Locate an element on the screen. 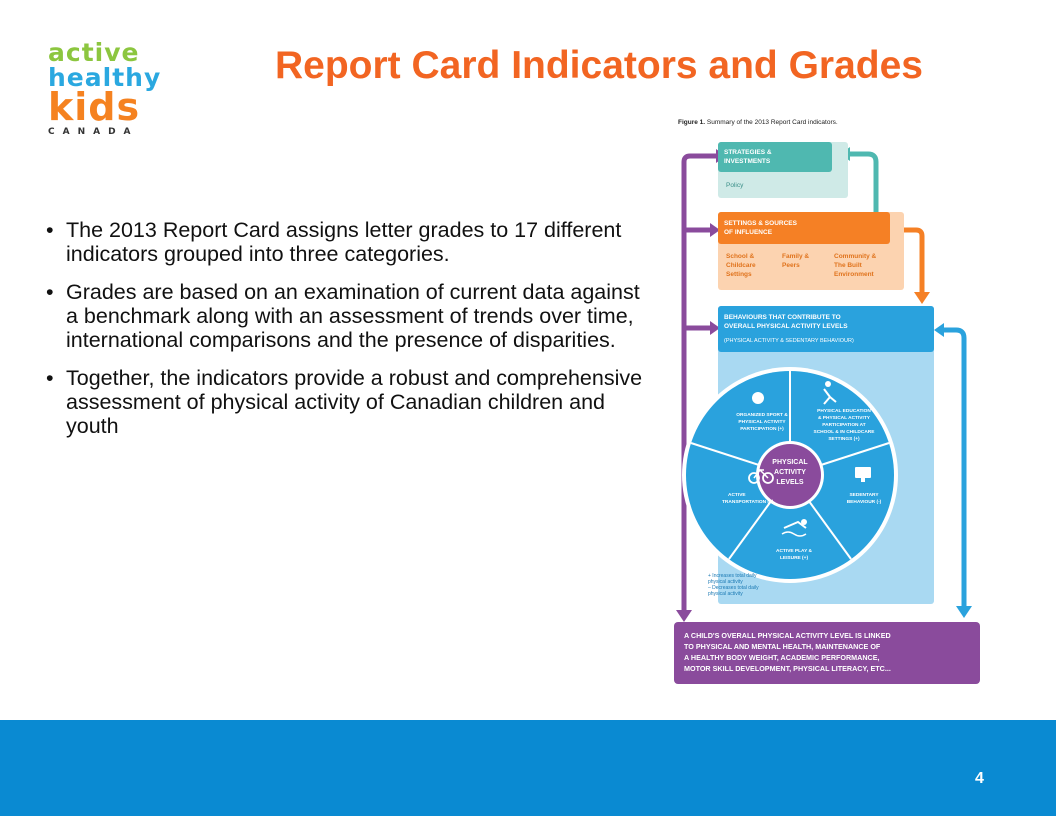  settings-school-label: Settings is located at coordinates (739, 274).